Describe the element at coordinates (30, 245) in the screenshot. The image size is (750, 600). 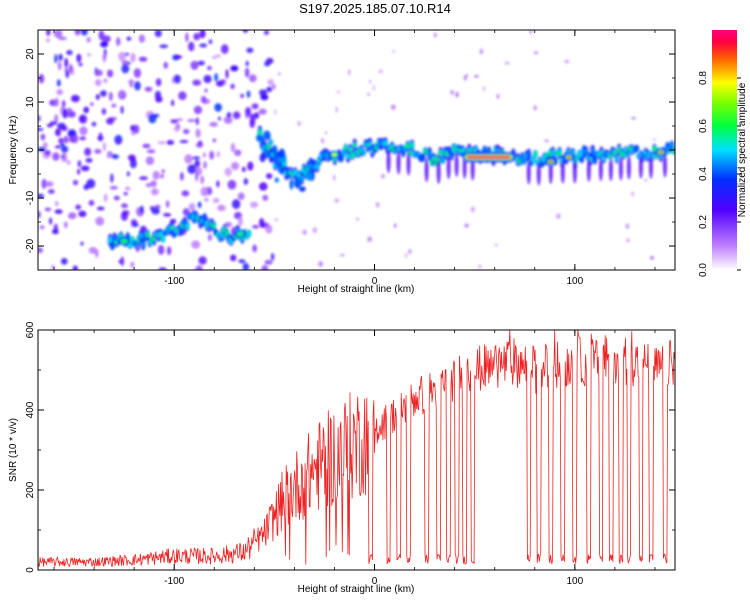
I see `y-tick-label: -20` at that location.